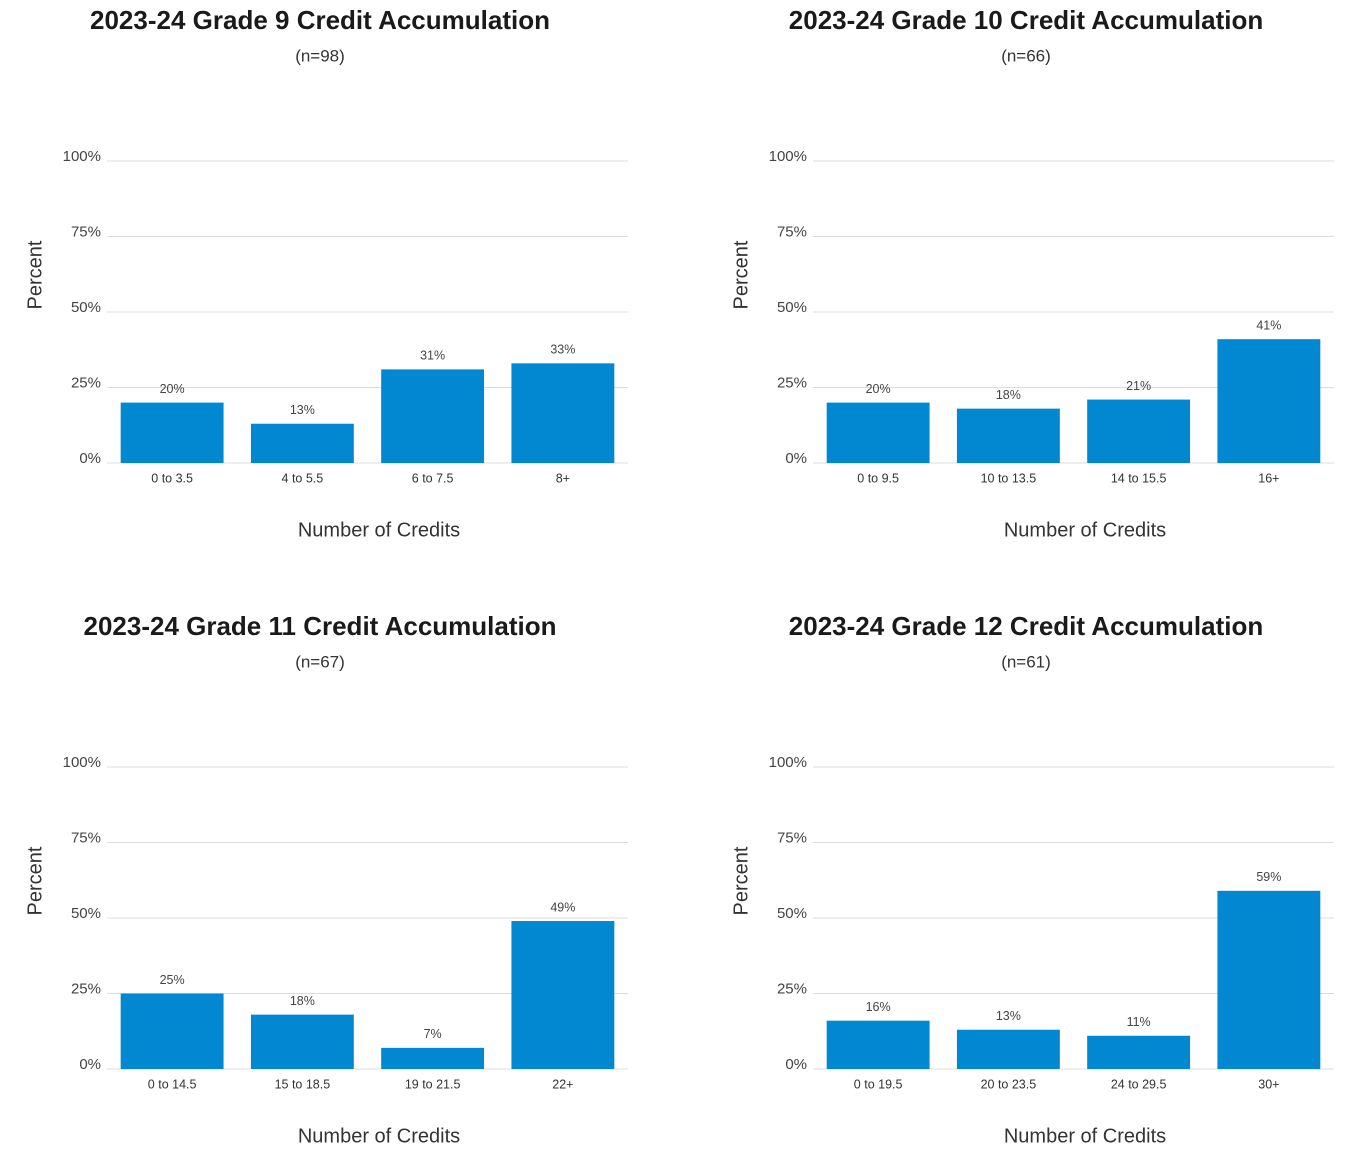  Describe the element at coordinates (1138, 386) in the screenshot. I see `value-label: 21%` at that location.